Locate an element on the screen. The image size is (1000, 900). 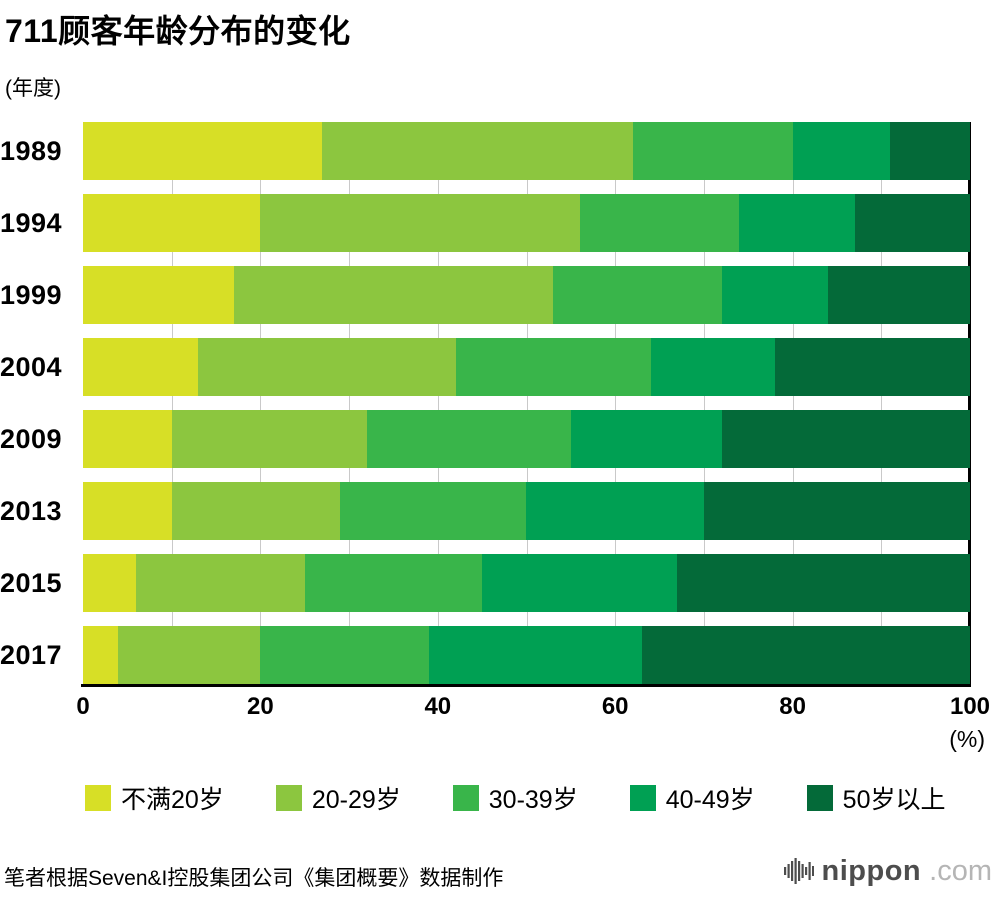
chart-row: 2017 is located at coordinates (485, 655).